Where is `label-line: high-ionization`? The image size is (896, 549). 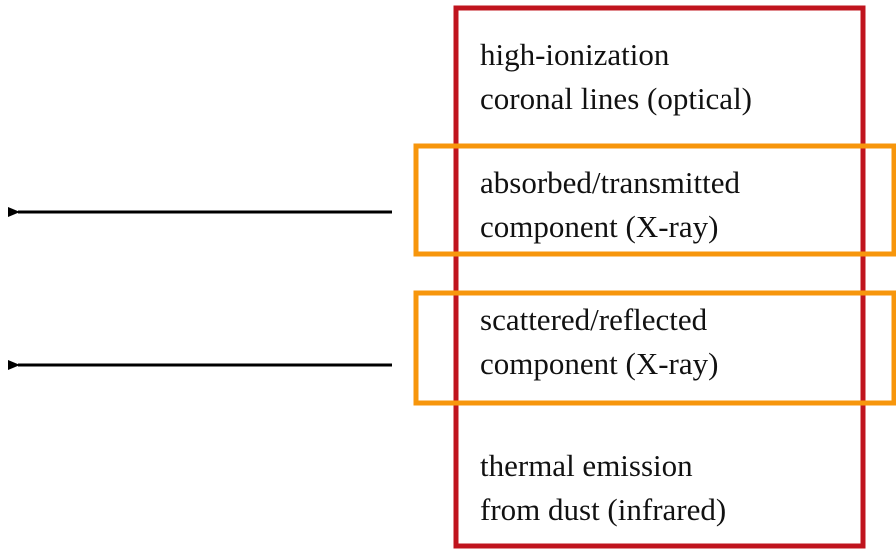
label-line: high-ionization is located at coordinates (575, 54).